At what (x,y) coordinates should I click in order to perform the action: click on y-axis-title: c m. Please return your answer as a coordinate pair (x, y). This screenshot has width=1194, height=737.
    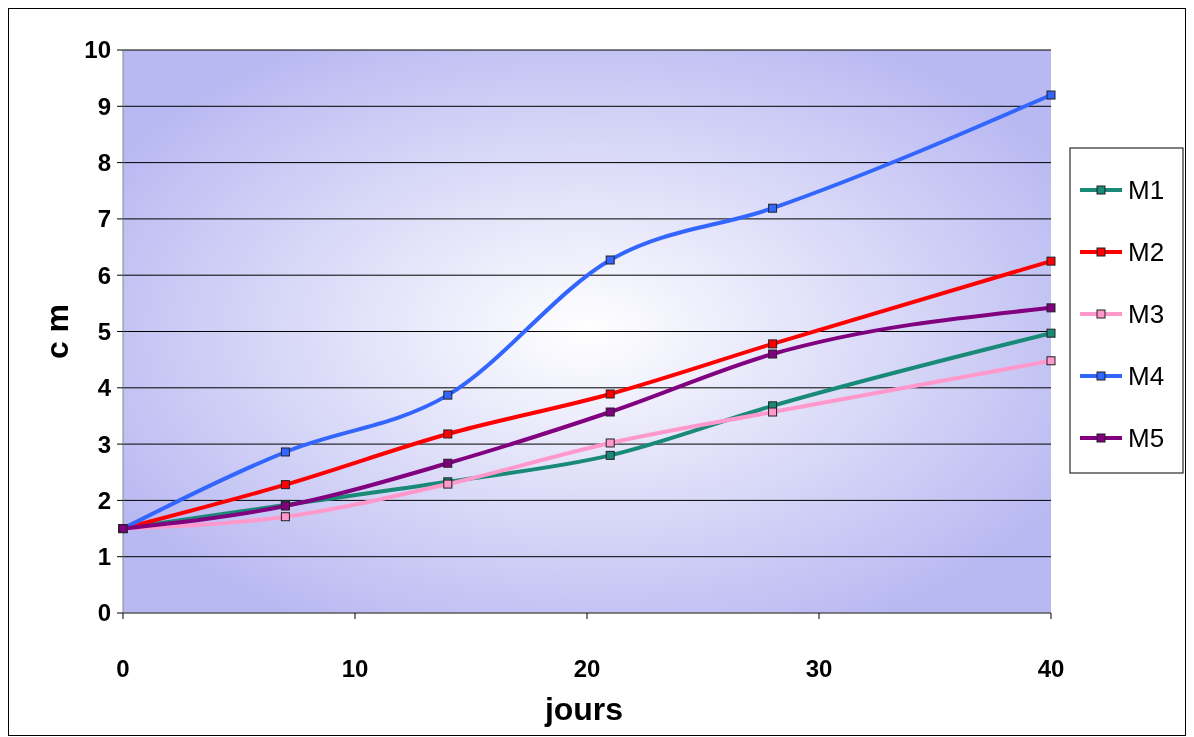
    Looking at the image, I should click on (57, 331).